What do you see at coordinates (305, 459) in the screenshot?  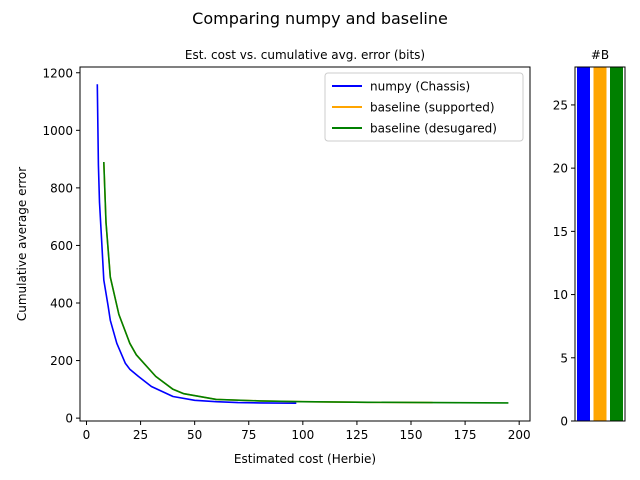 I see `x-axis-label: Estimated cost (Herbie)` at bounding box center [305, 459].